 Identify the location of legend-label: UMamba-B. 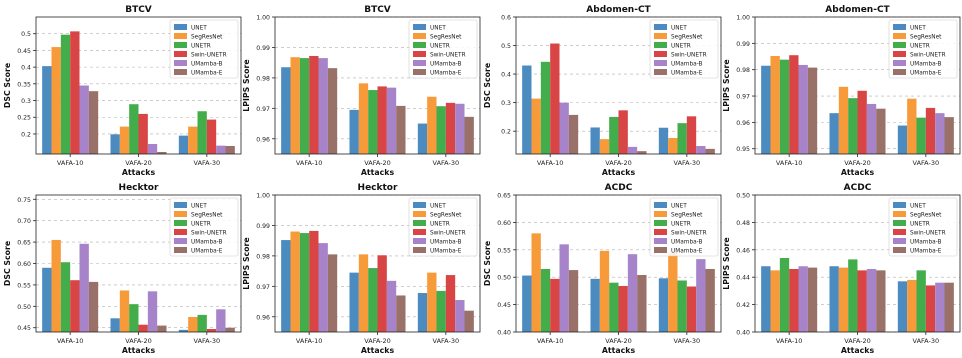
(446, 65).